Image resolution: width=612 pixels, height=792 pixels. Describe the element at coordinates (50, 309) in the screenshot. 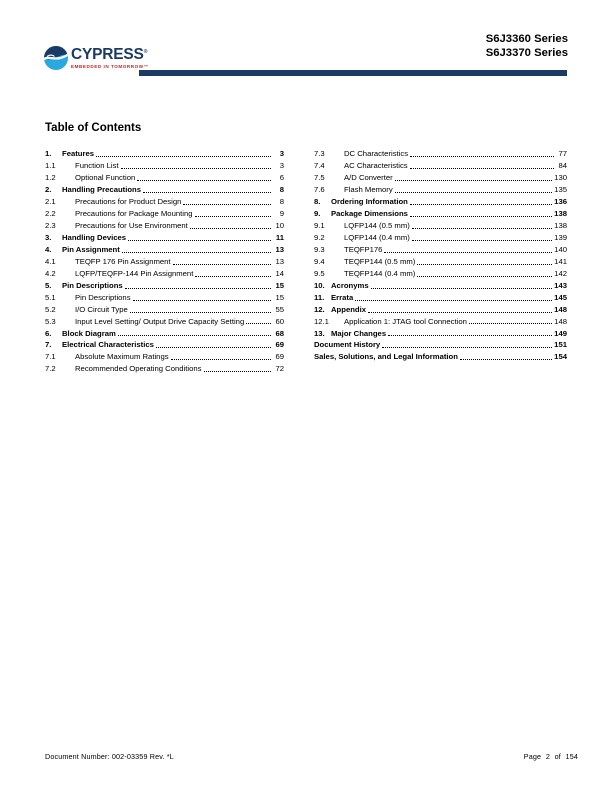

I see `toc-entry-number: 5.2` at that location.